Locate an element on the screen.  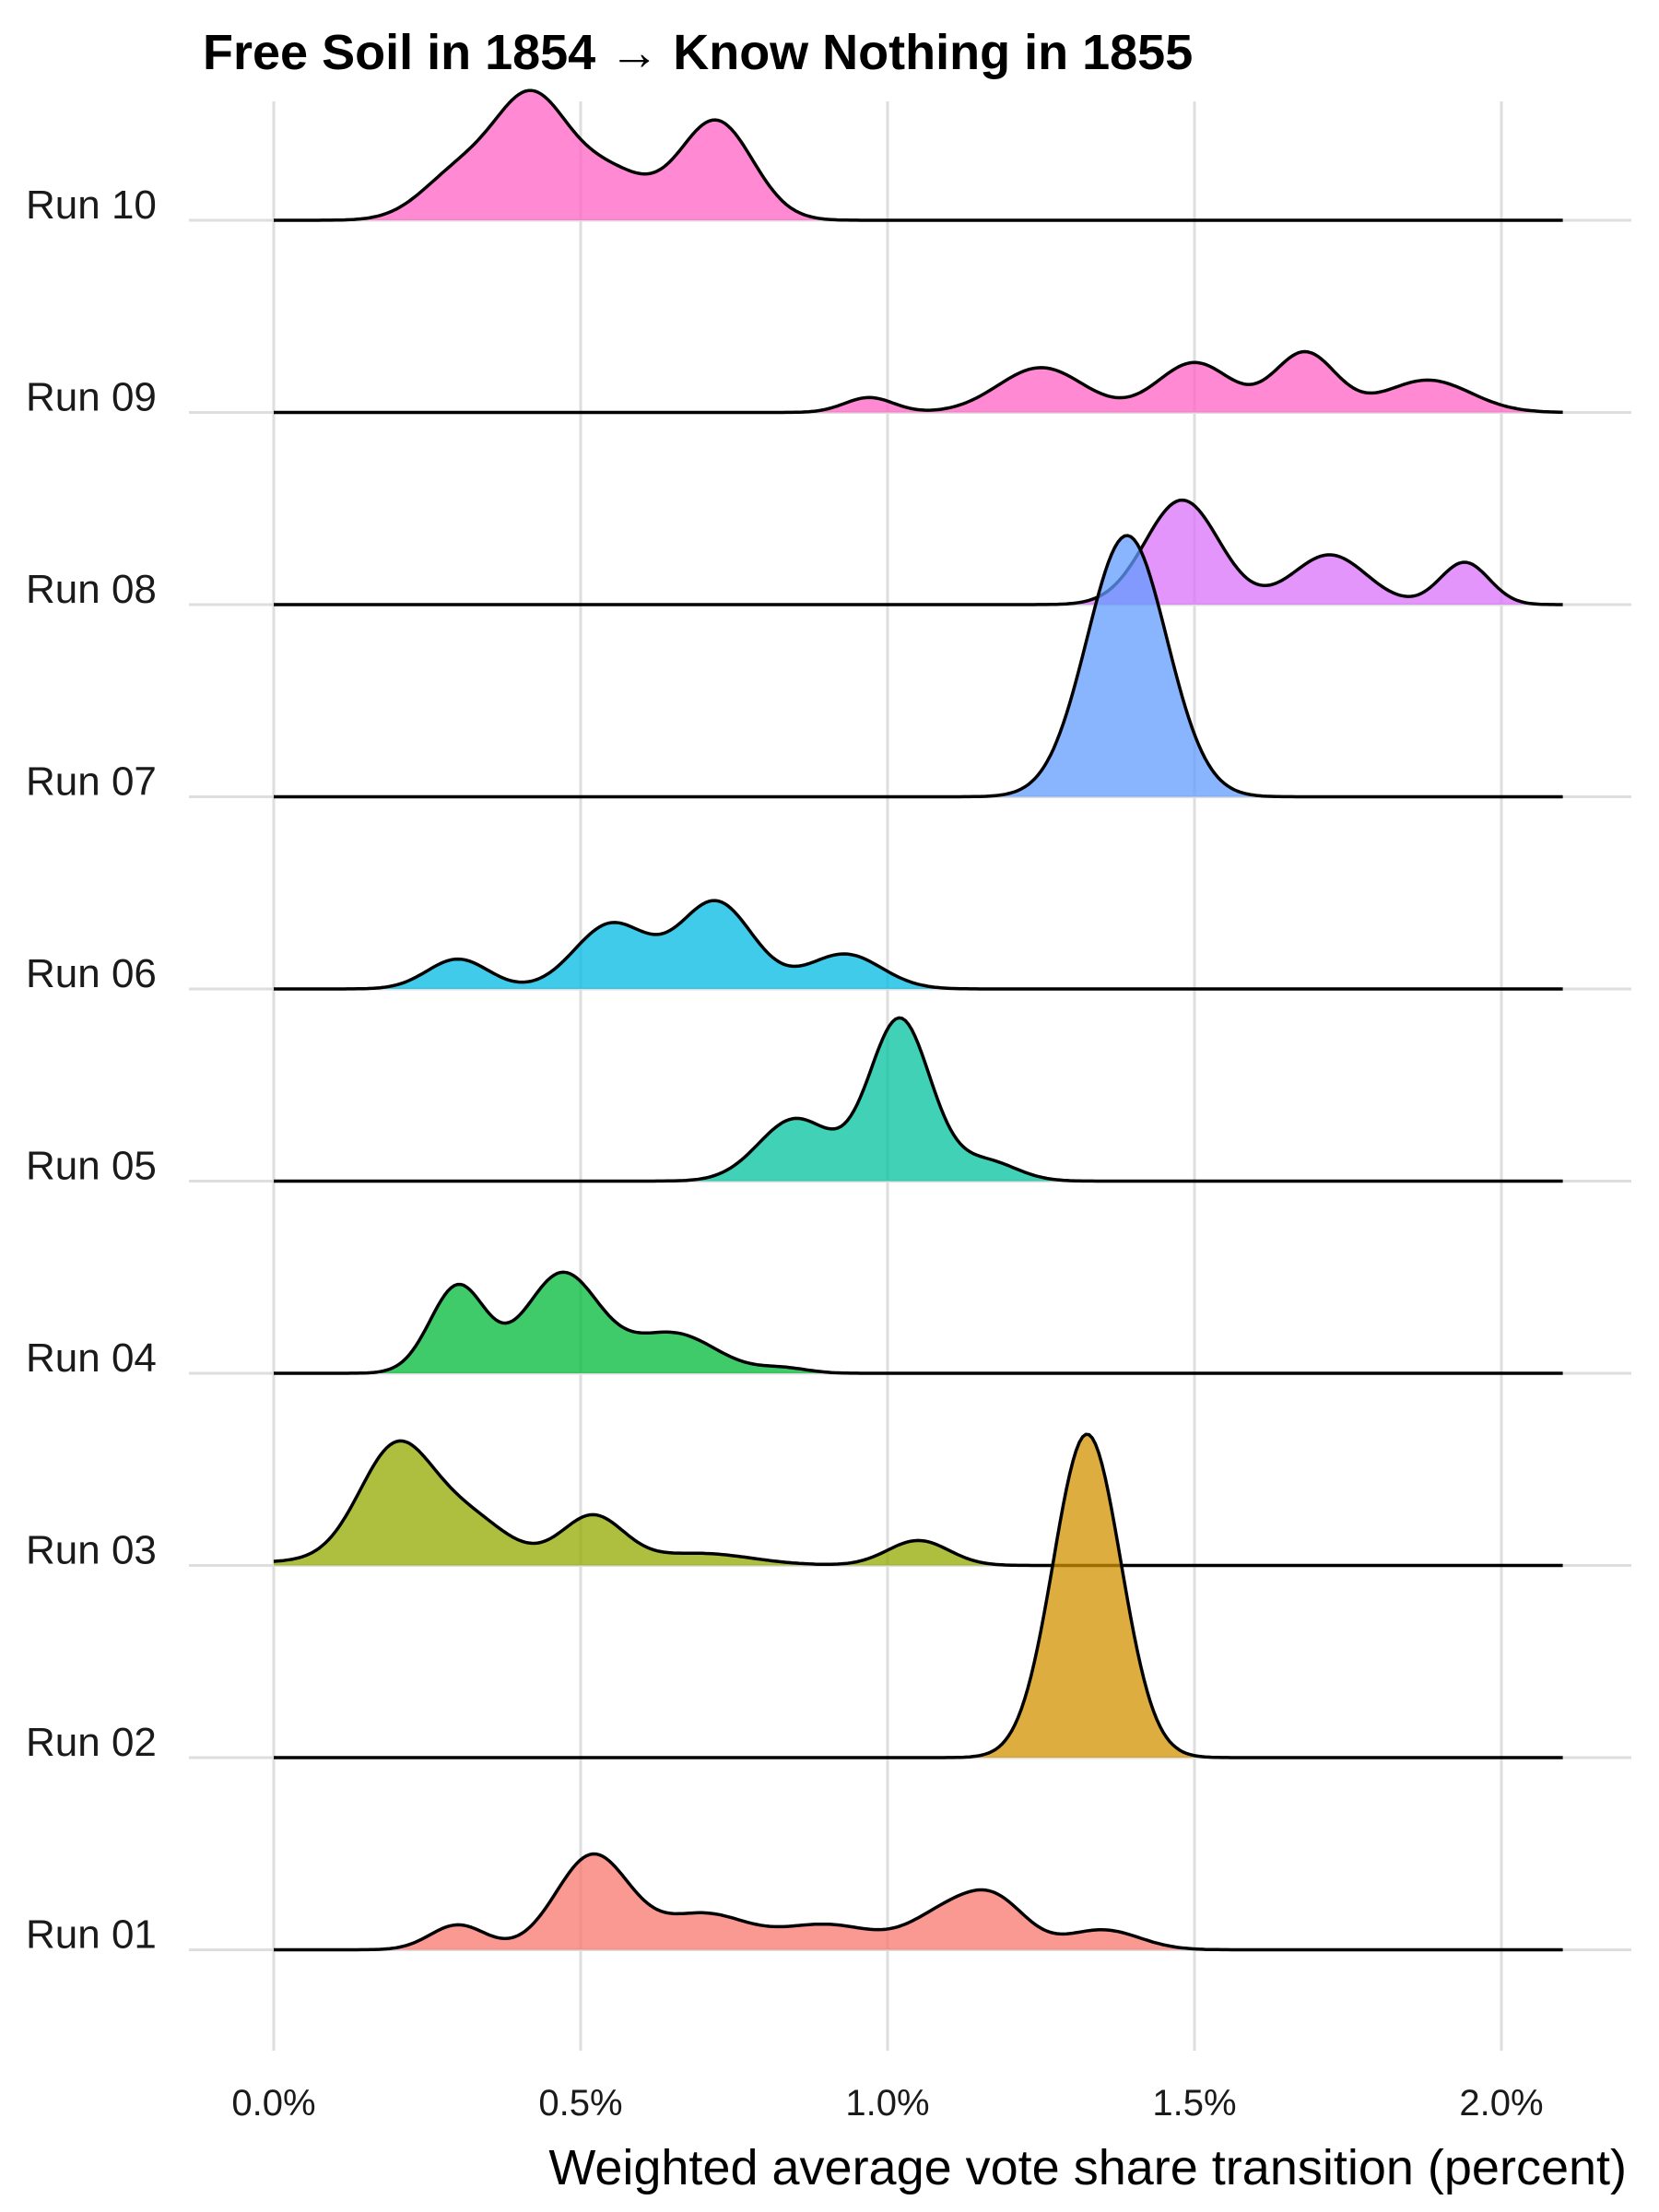
y-category-label: Run 04 is located at coordinates (91, 1358).